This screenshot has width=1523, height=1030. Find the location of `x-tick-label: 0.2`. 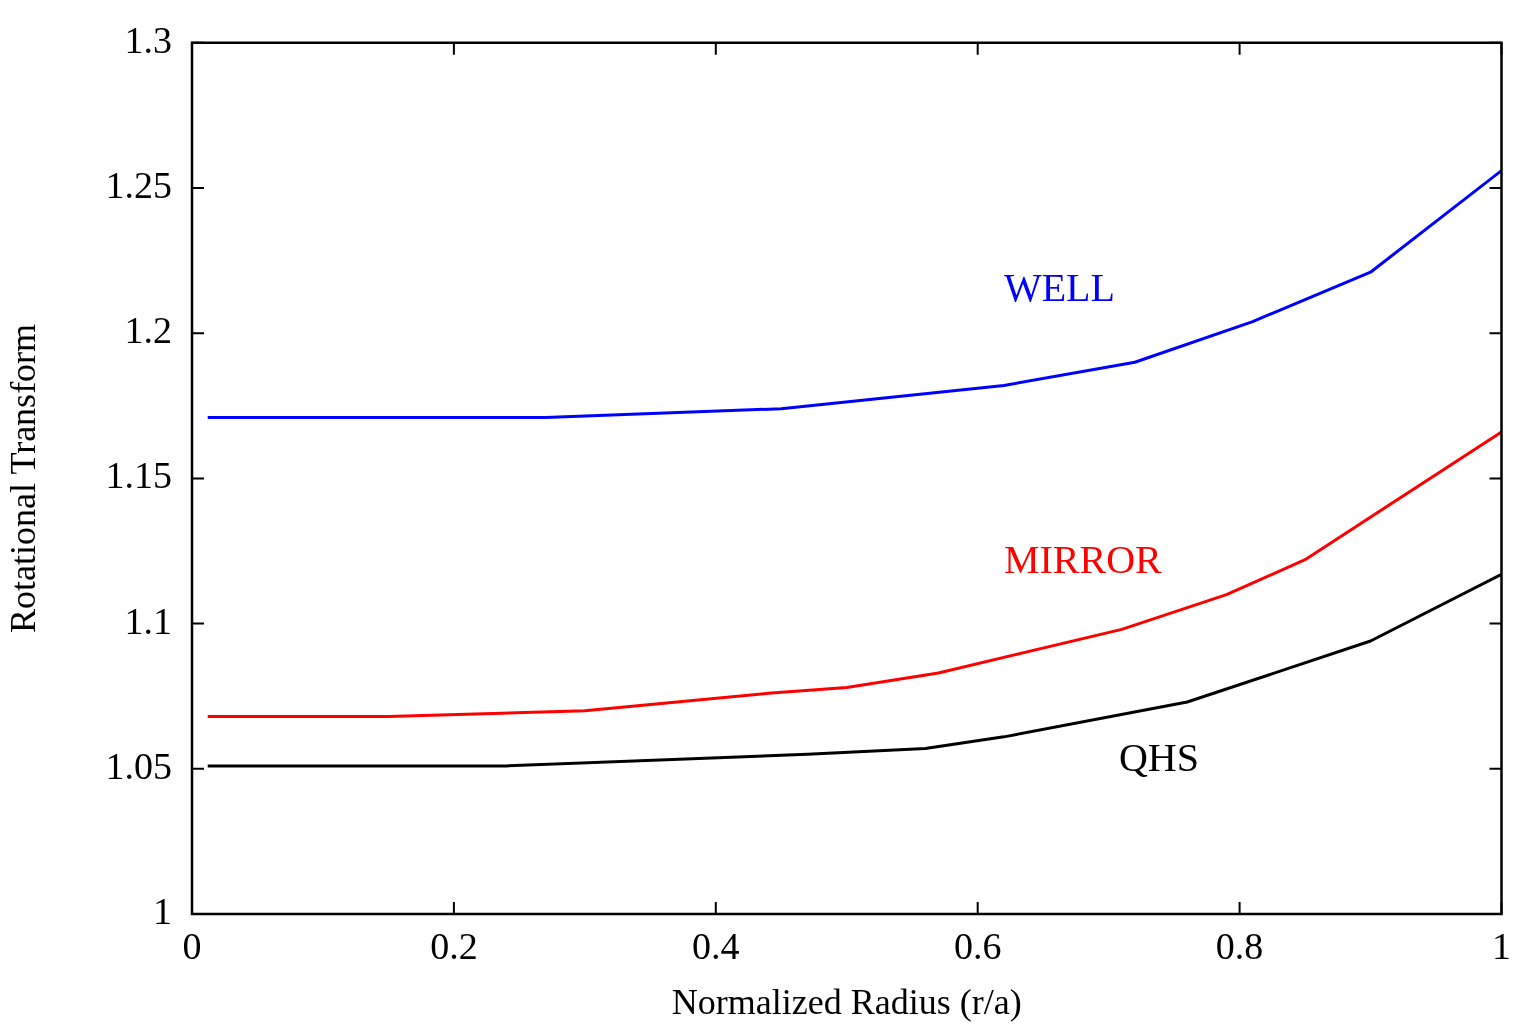

x-tick-label: 0.2 is located at coordinates (454, 945).